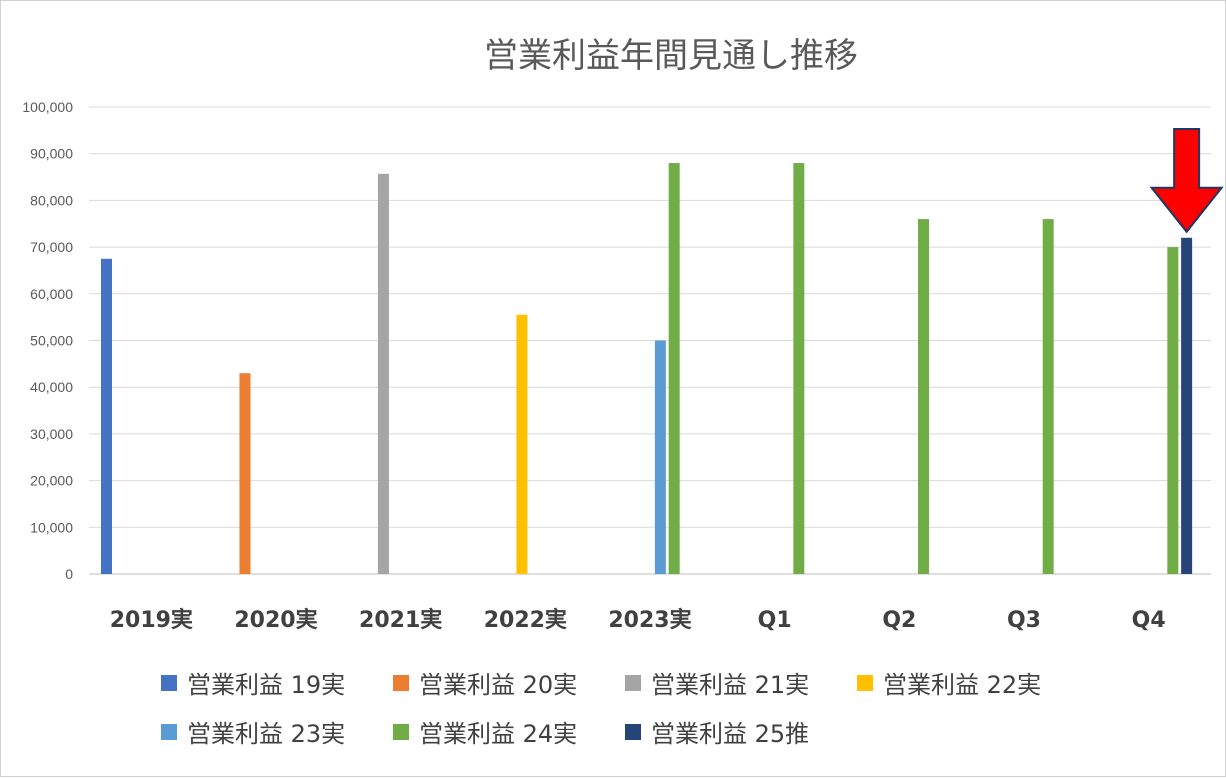  What do you see at coordinates (151, 620) in the screenshot?
I see `x-tick-label: 2019実` at bounding box center [151, 620].